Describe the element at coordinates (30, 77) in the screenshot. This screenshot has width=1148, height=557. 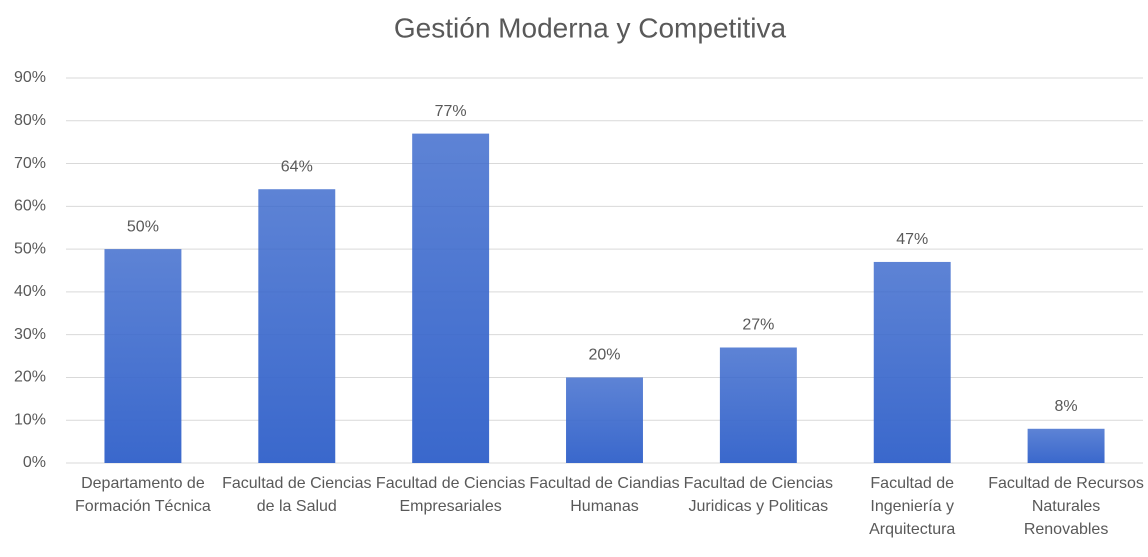
I see `y-tick-label: 90%` at that location.